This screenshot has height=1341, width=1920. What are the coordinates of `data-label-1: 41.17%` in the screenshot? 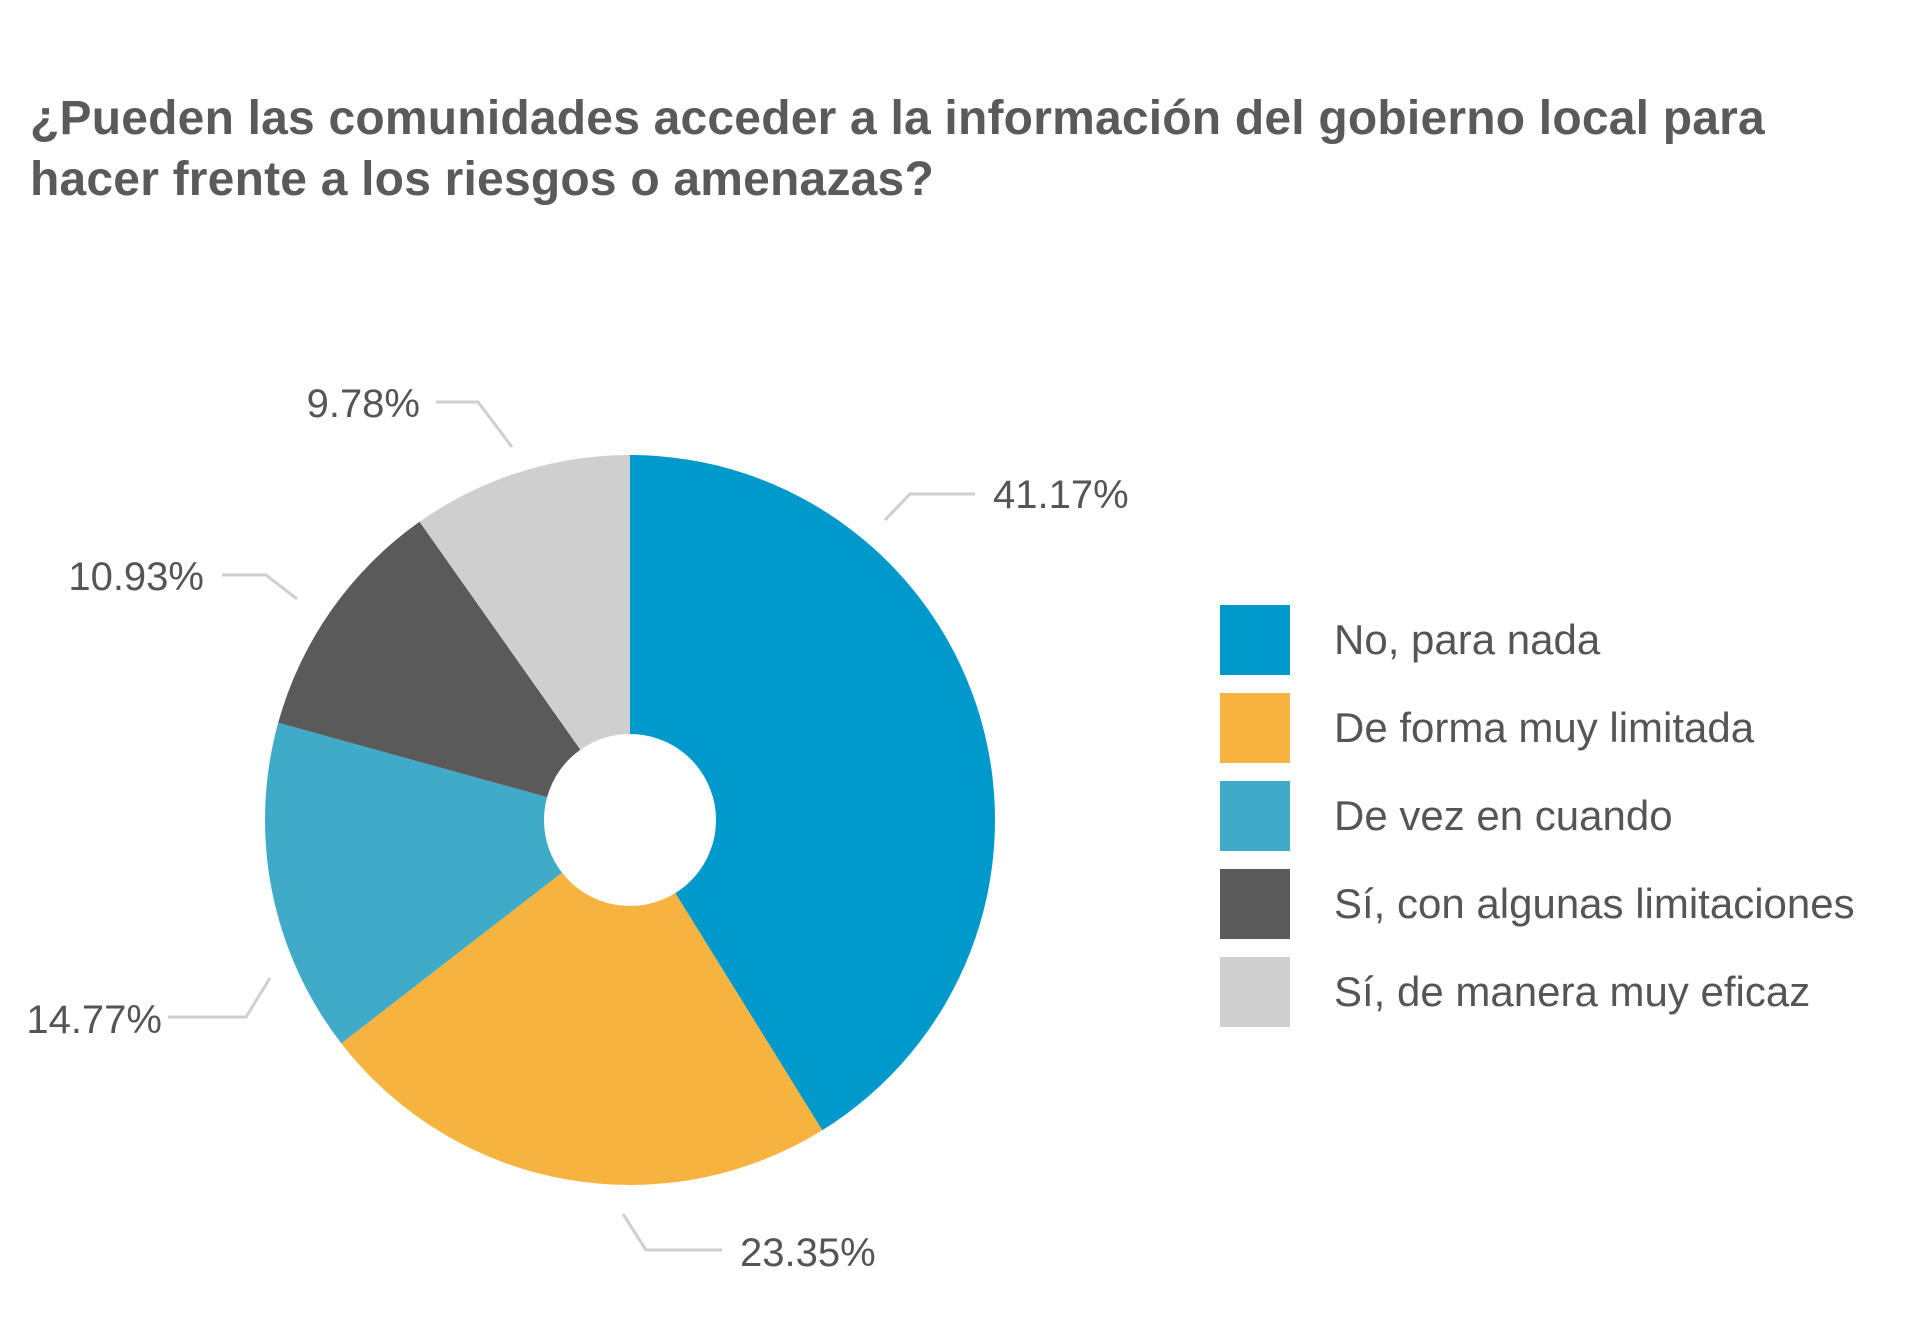 It's located at (1061, 495).